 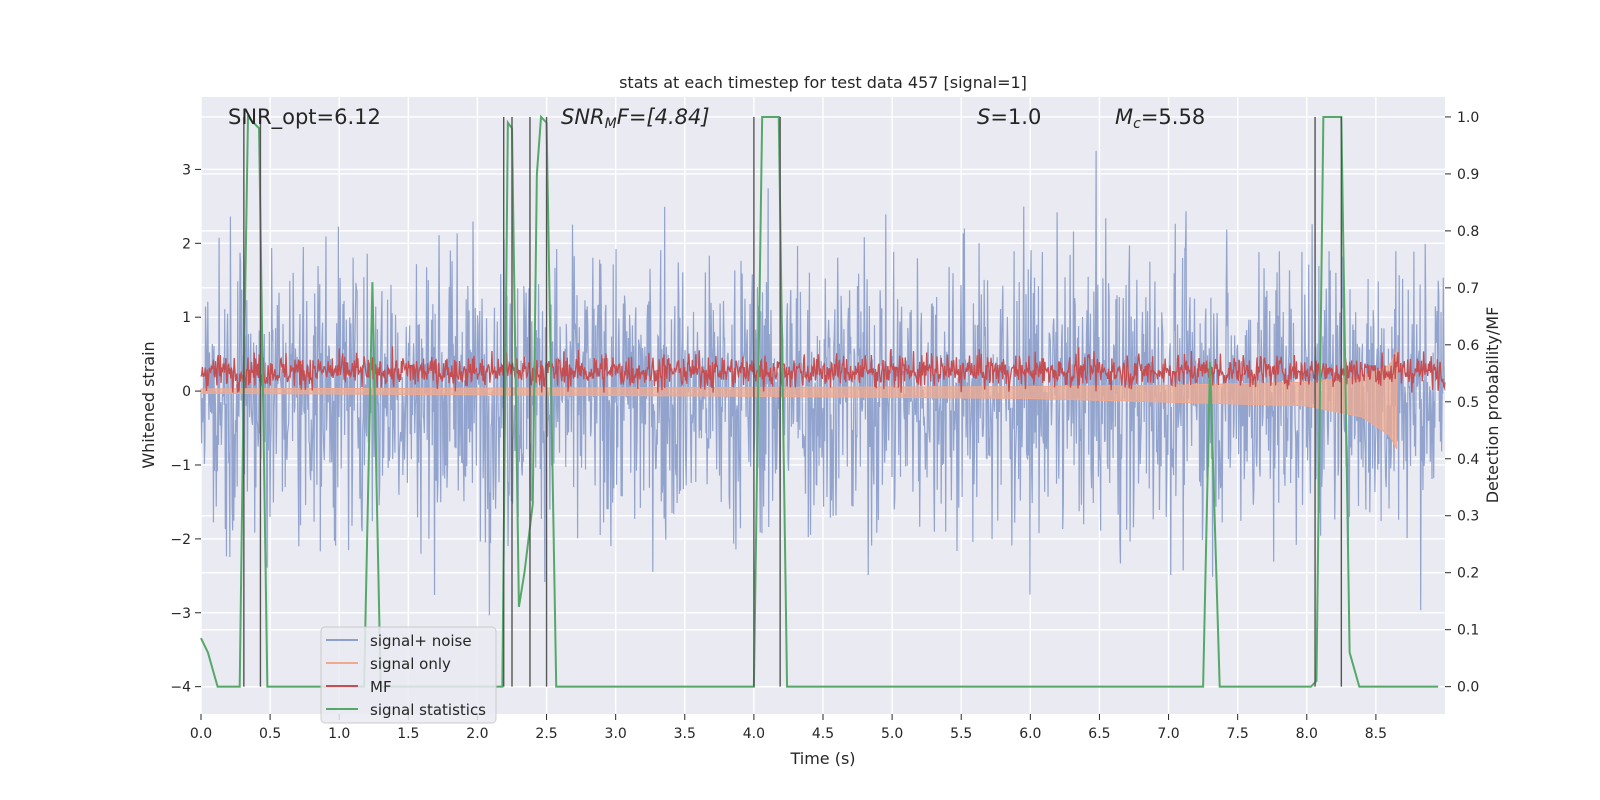 I want to click on legend-label-signal-only: signal only, so click(x=410, y=664).